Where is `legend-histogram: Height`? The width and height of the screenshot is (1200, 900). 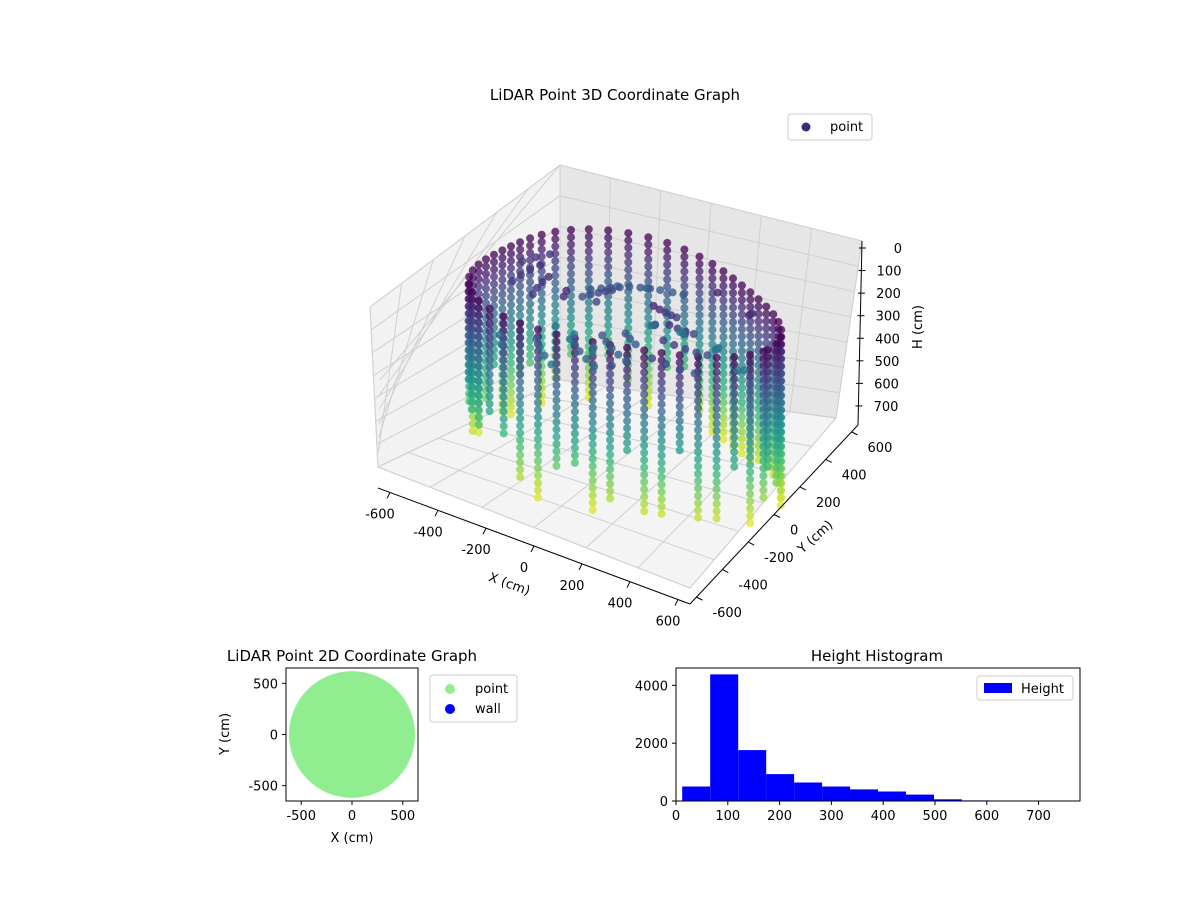
legend-histogram: Height is located at coordinates (1025, 688).